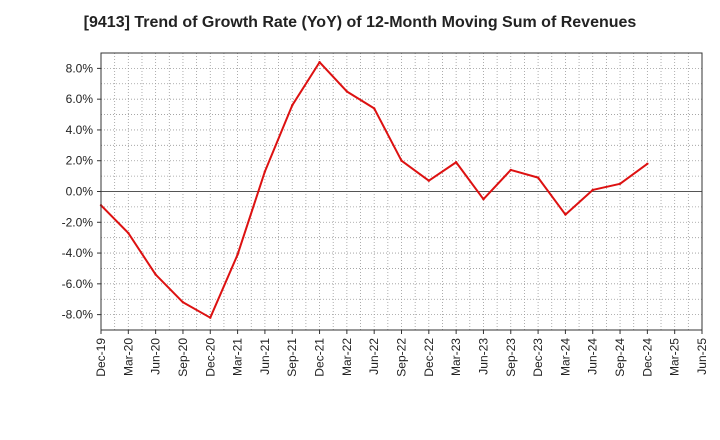  I want to click on x-tick-label: Sep-24, so click(620, 357).